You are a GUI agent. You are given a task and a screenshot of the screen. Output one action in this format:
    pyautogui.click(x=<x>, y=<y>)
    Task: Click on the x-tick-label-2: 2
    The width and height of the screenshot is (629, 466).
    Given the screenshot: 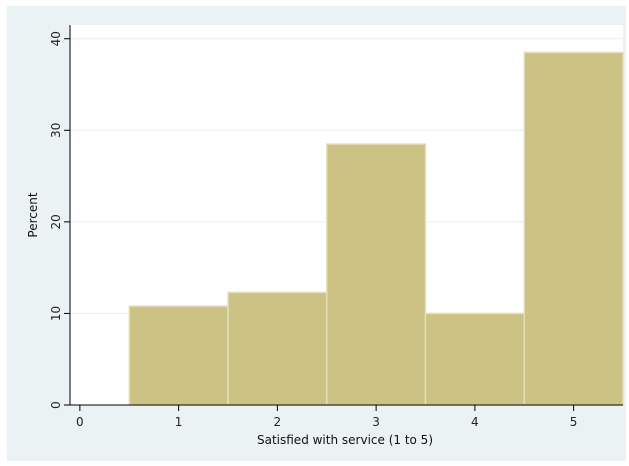 What is the action you would take?
    pyautogui.click(x=278, y=422)
    